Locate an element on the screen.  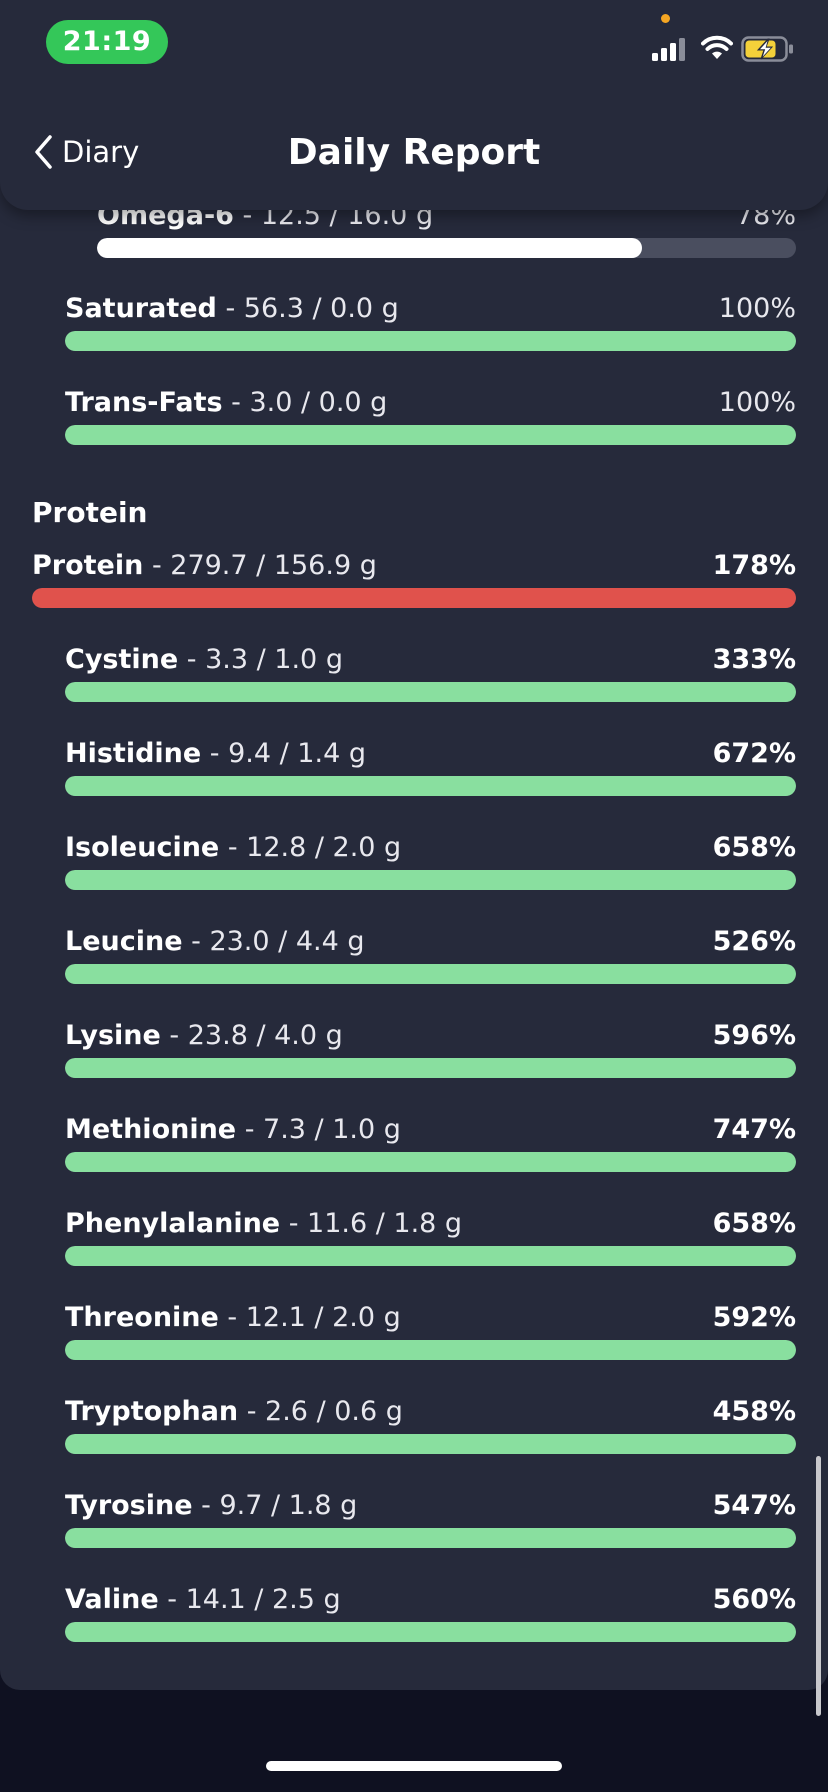
nutrient-values: - 14.1 / 2.5 g is located at coordinates (249, 1599).